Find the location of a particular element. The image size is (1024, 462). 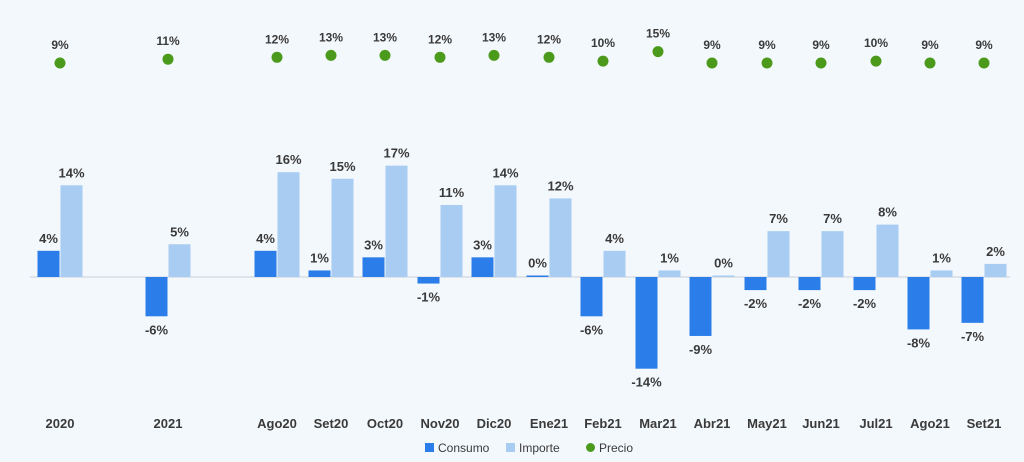

label-importe-jun21: 7% is located at coordinates (832, 218).